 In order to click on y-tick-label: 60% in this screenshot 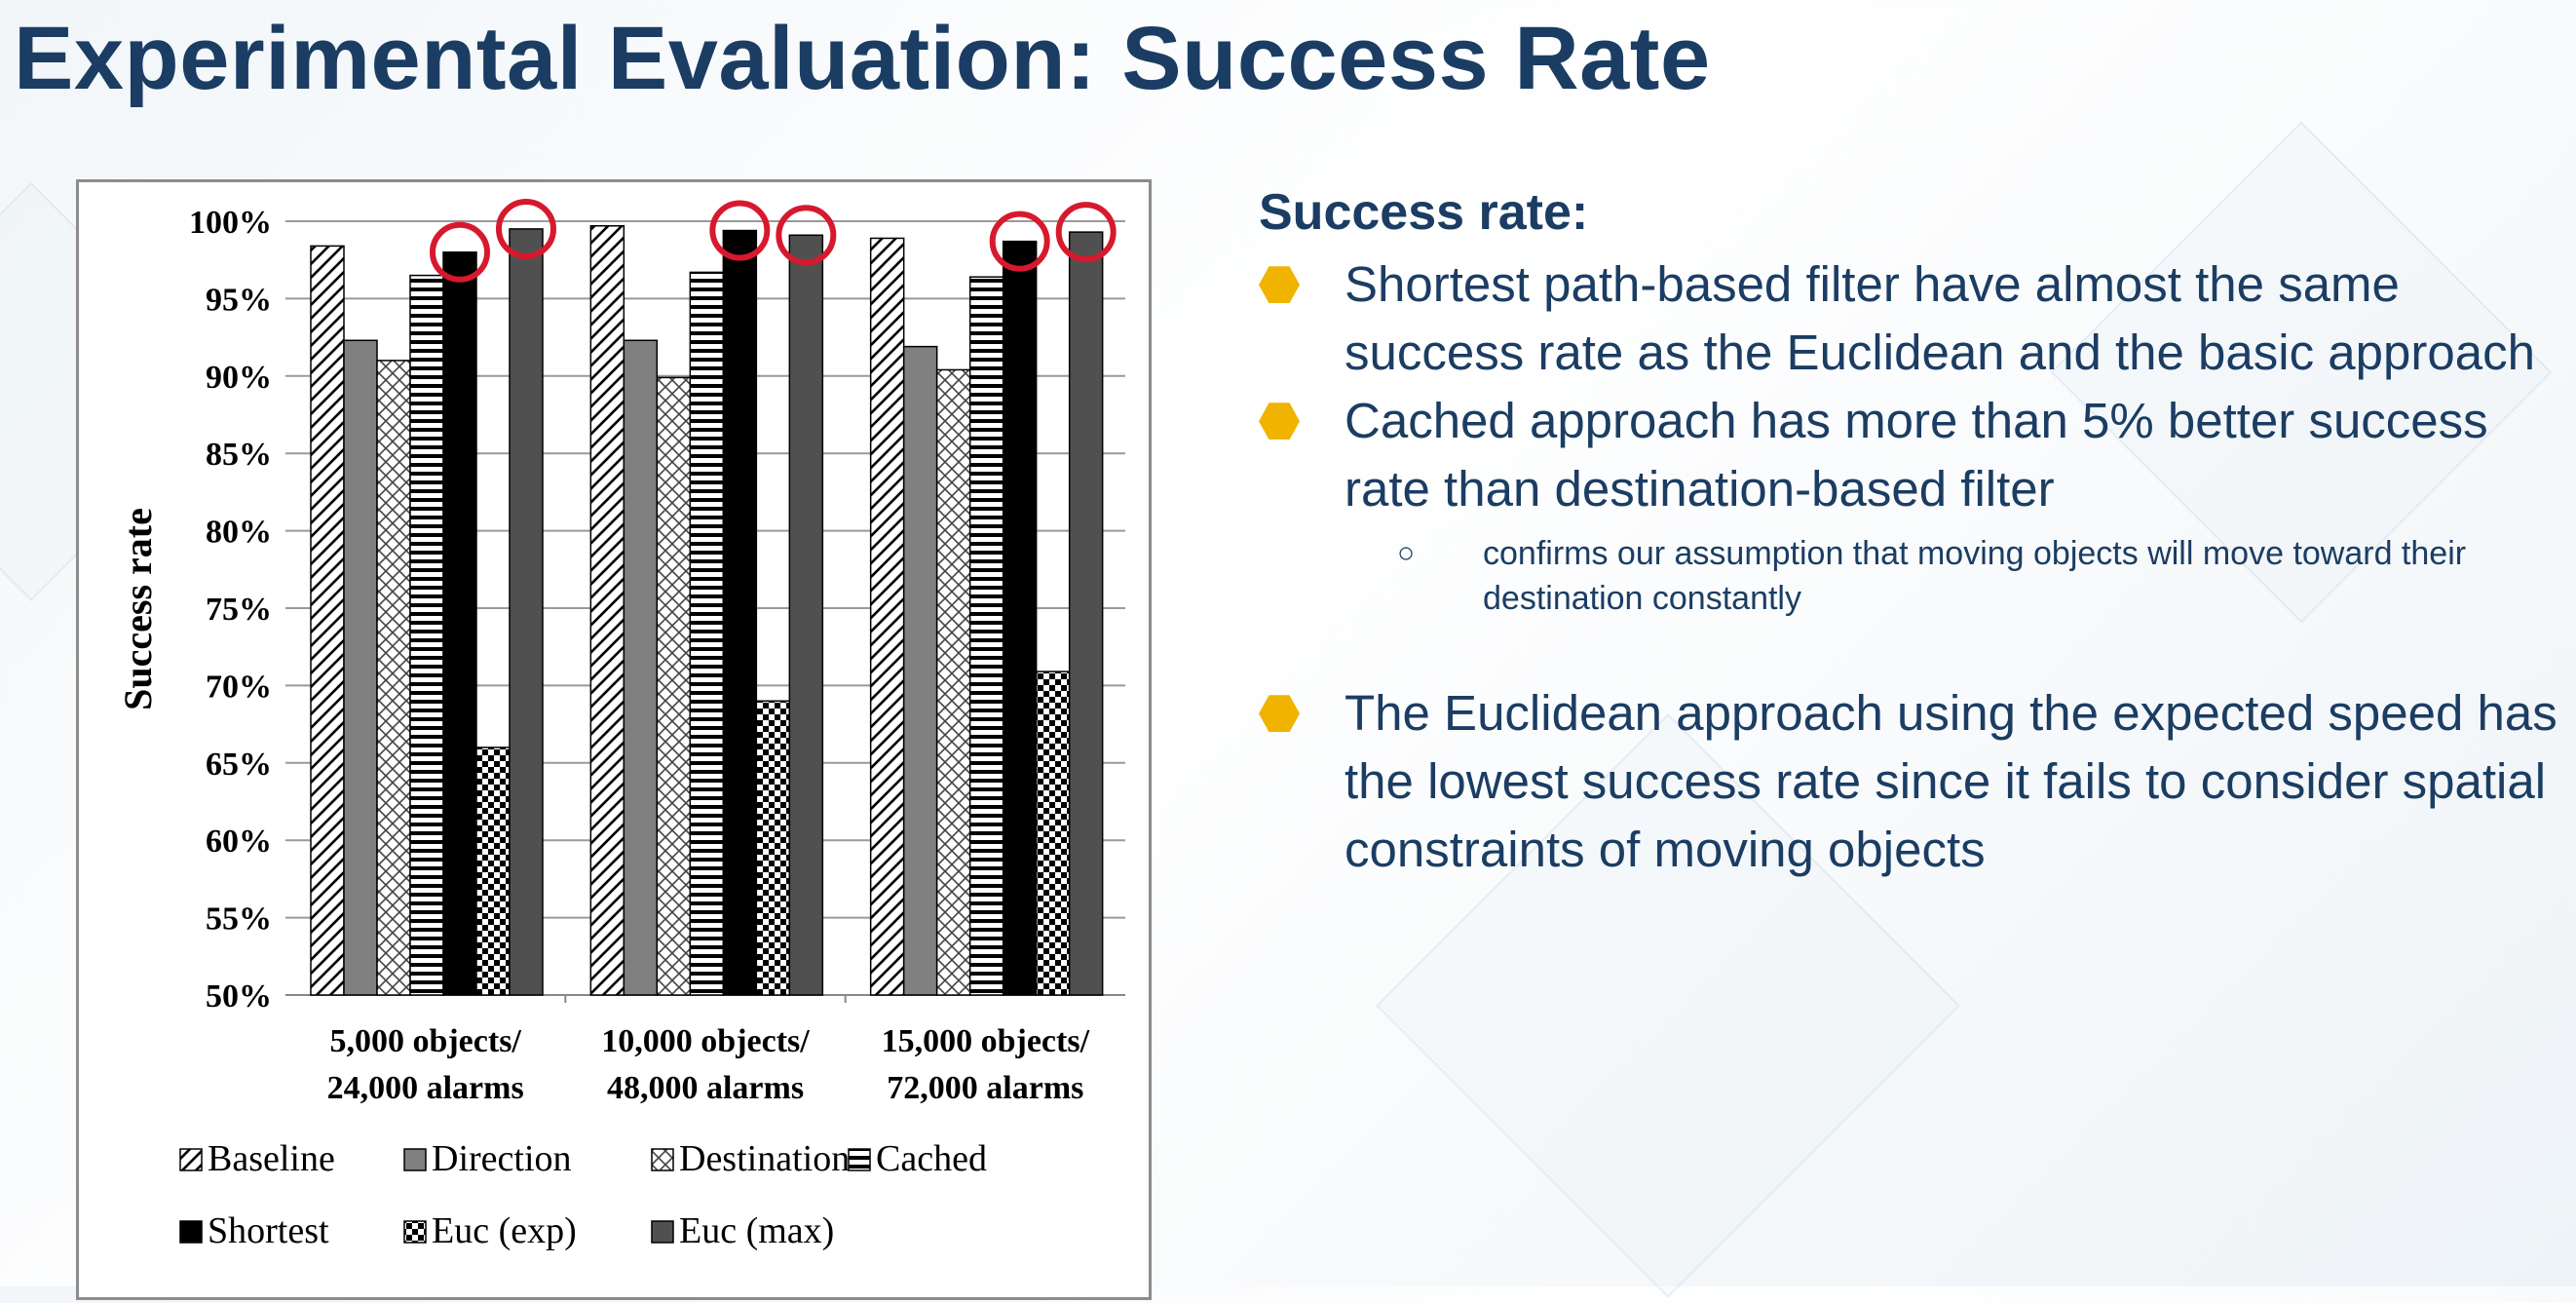, I will do `click(239, 842)`.